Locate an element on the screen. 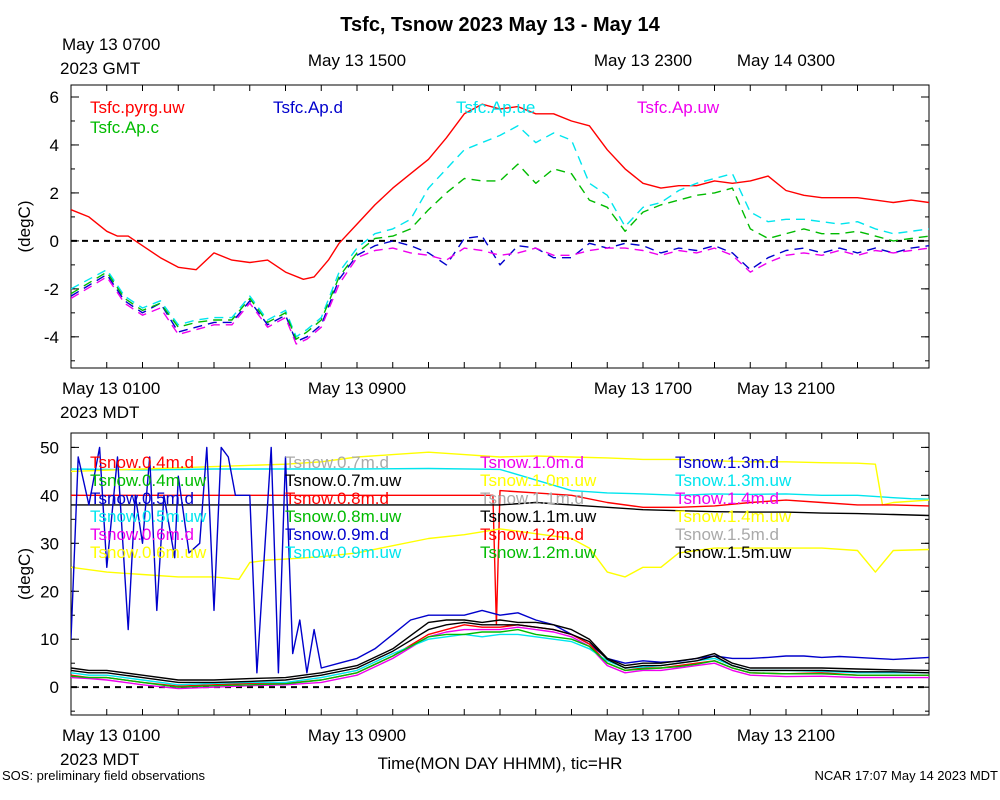 This screenshot has width=1000, height=800. legend-tsnow-0-5m-d: Tsnow.0.5m.d is located at coordinates (142, 498).